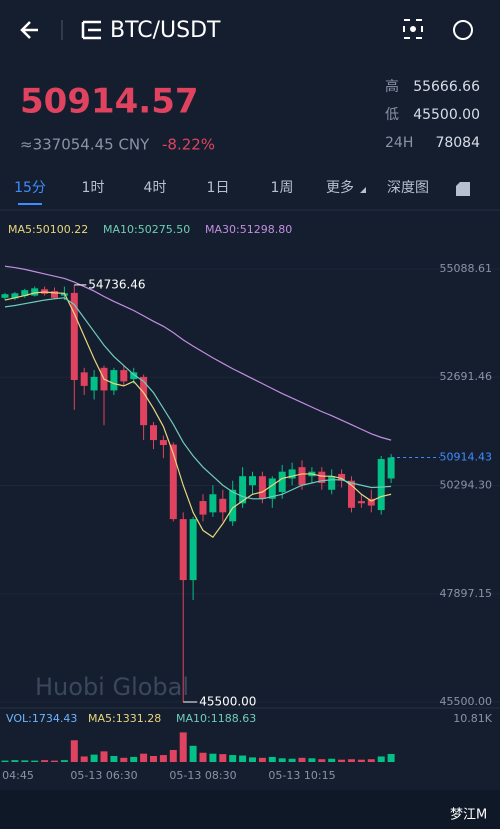 Image resolution: width=500 pixels, height=829 pixels. I want to click on y-tick-label: 55088.61, so click(466, 268).